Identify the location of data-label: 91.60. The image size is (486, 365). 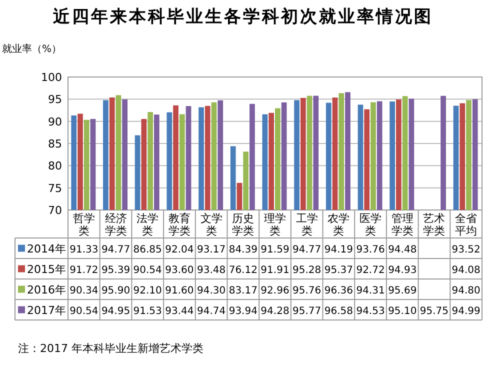
(179, 290).